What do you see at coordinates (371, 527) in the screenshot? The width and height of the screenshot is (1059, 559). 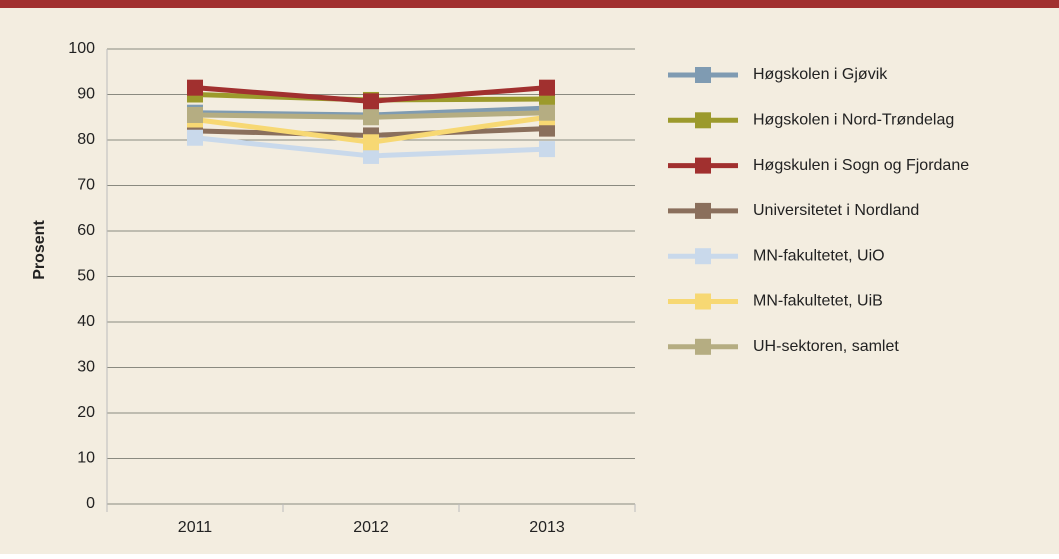 I see `x-tick-label: 2012` at bounding box center [371, 527].